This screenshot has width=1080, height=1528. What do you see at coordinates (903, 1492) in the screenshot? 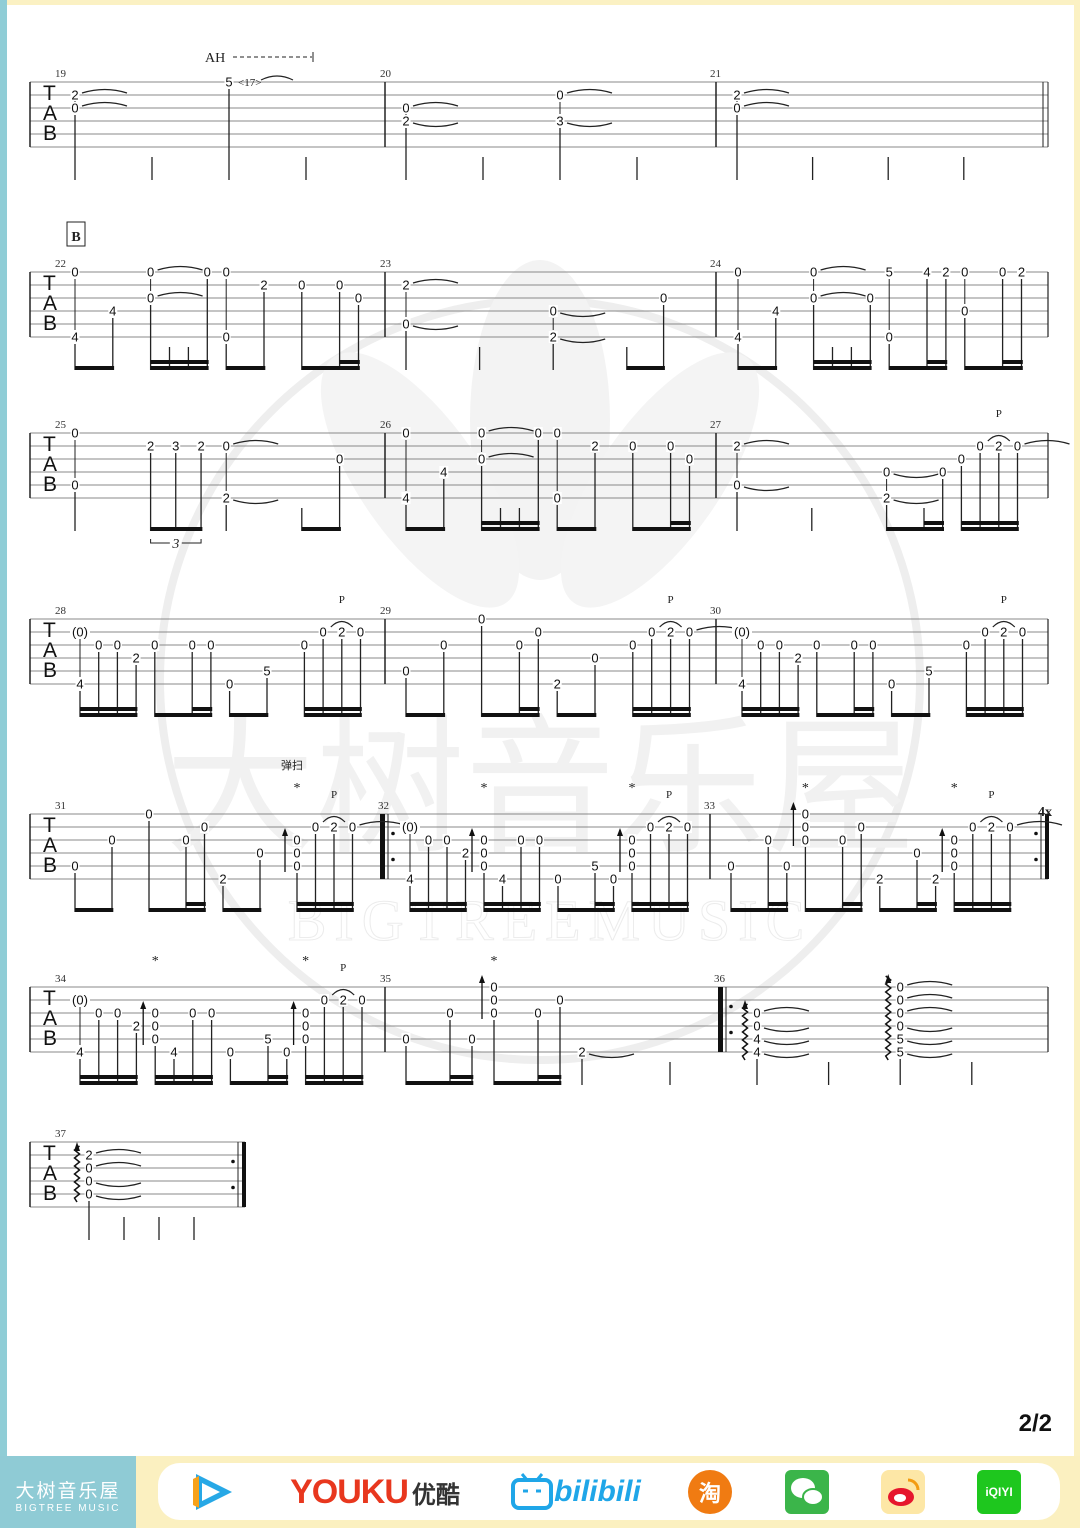
I see `weibo-icon` at bounding box center [903, 1492].